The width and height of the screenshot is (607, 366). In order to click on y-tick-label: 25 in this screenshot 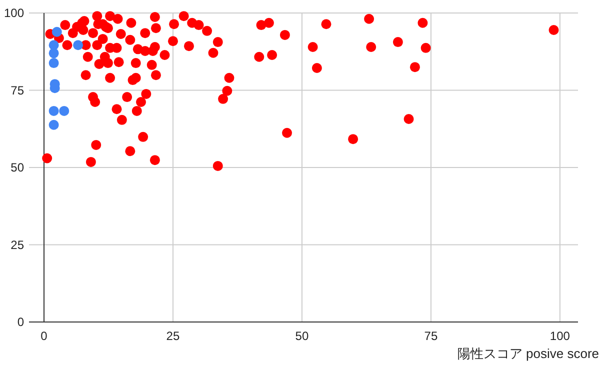, I will do `click(17, 245)`.